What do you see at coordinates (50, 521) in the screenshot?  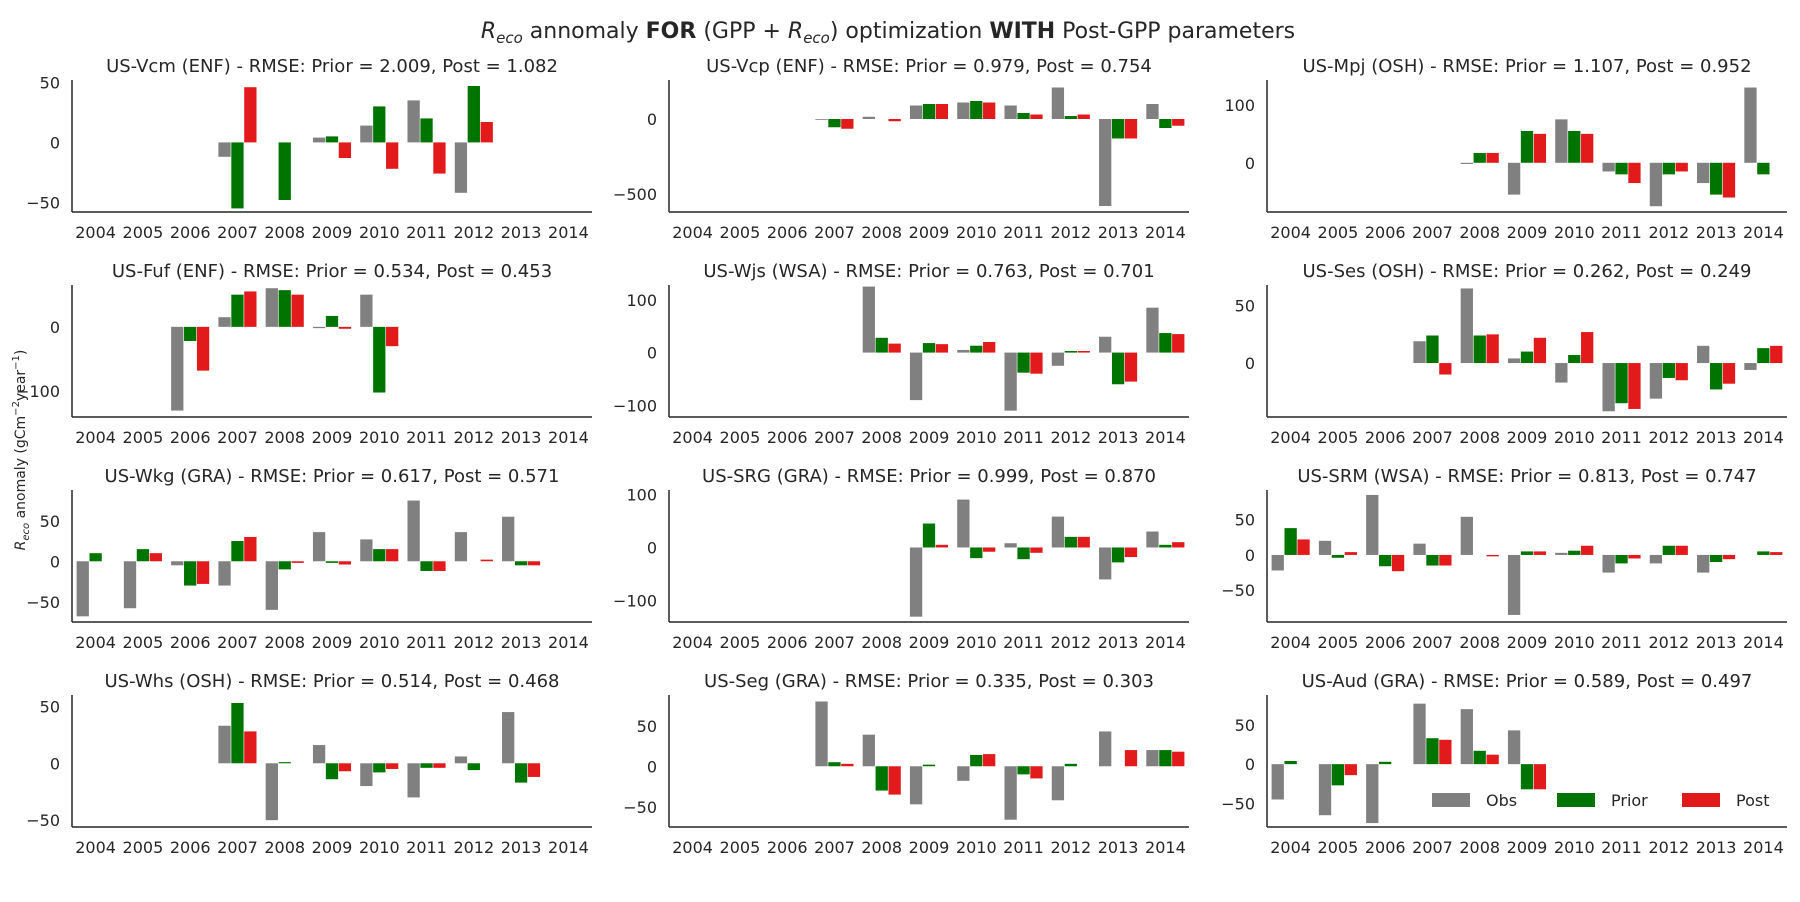 I see `y-tick-label: 50` at bounding box center [50, 521].